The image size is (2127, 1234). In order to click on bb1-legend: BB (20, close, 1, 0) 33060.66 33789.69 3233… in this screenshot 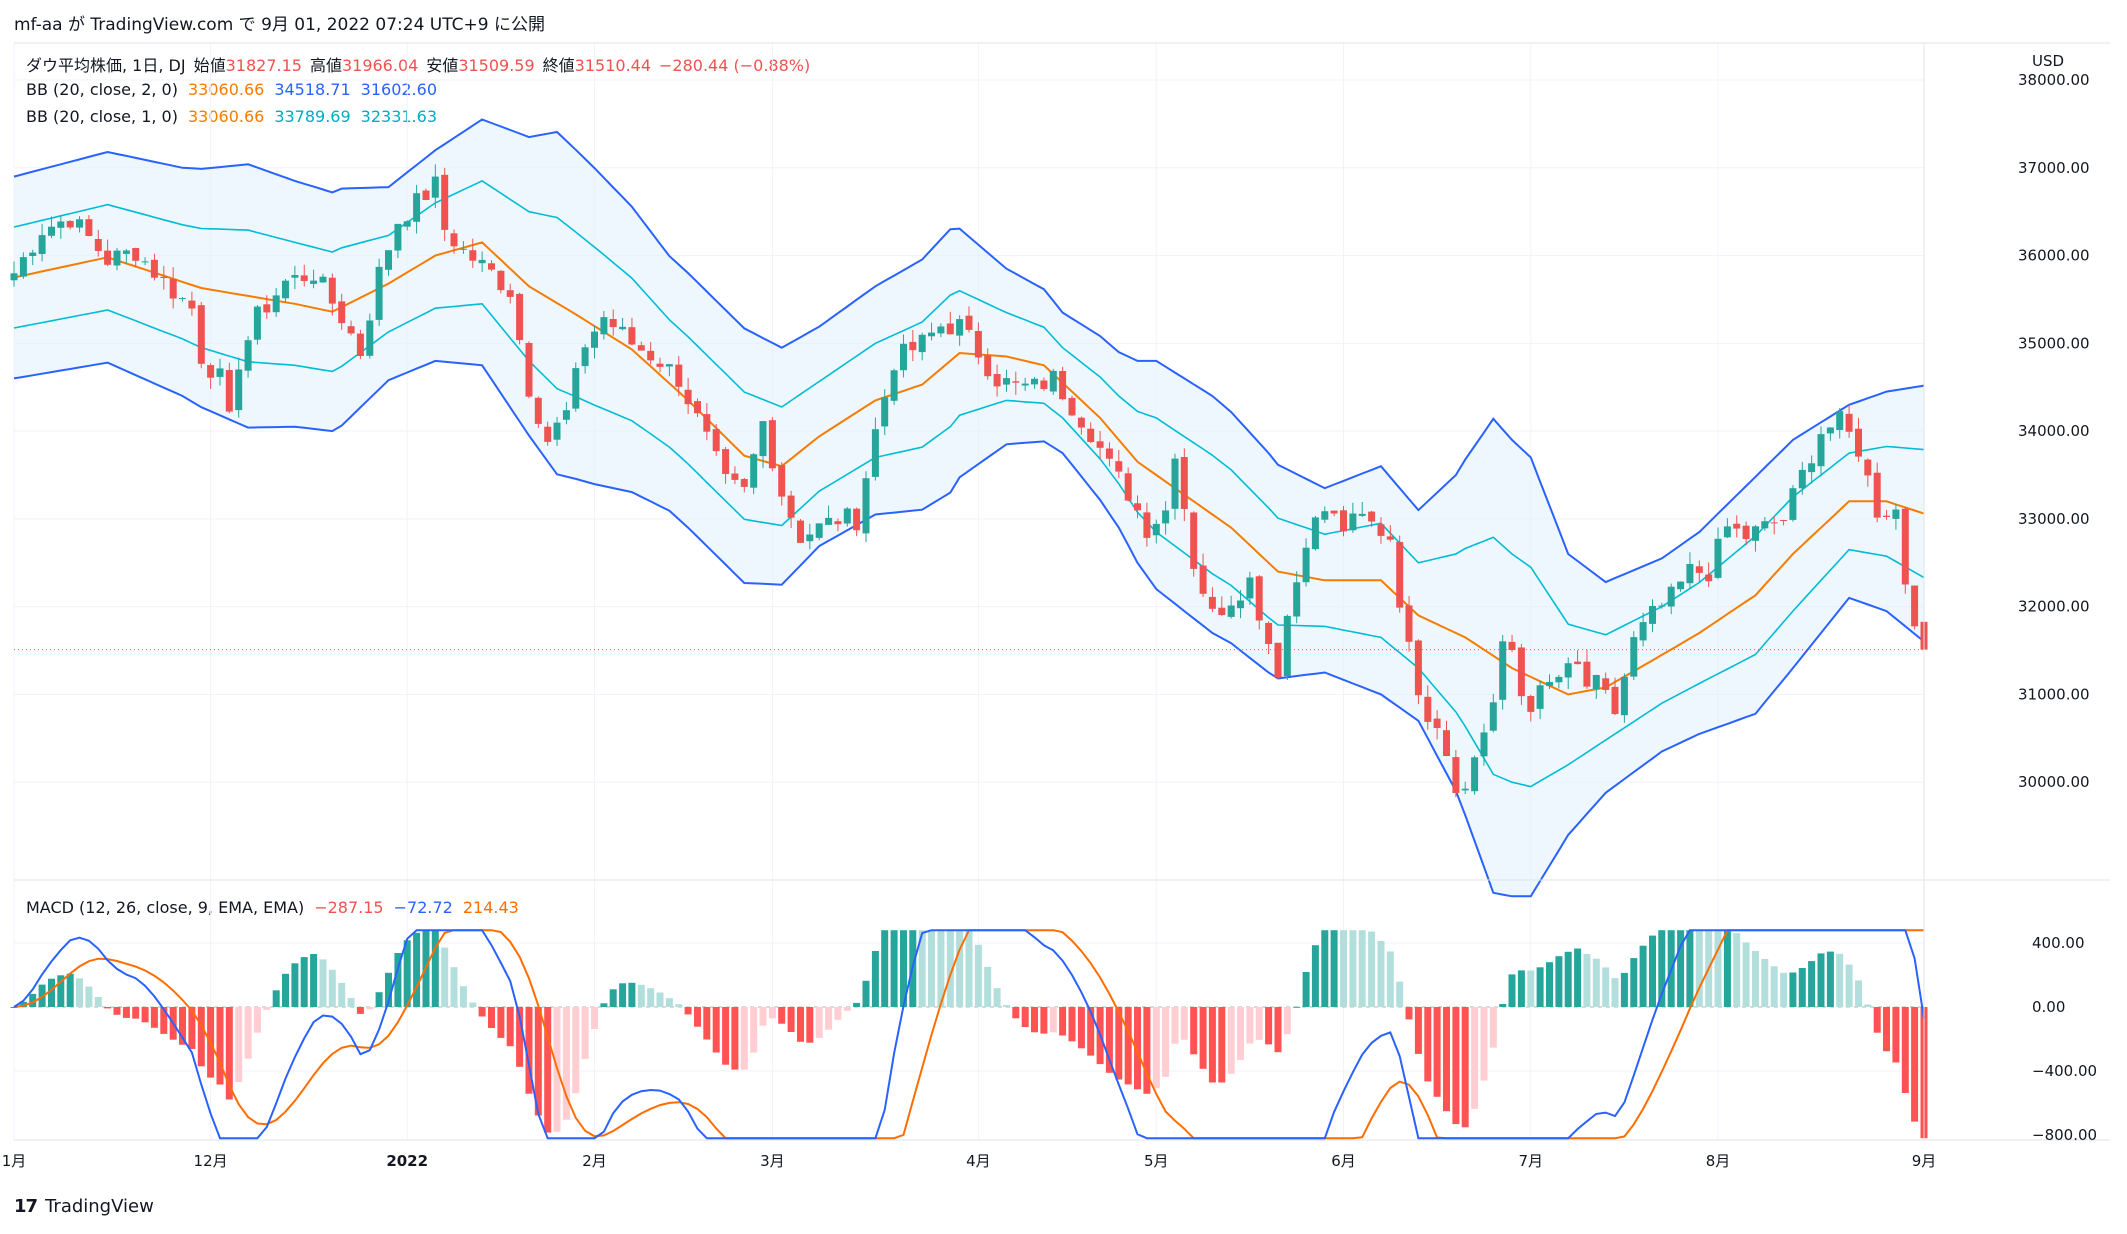, I will do `click(236, 116)`.